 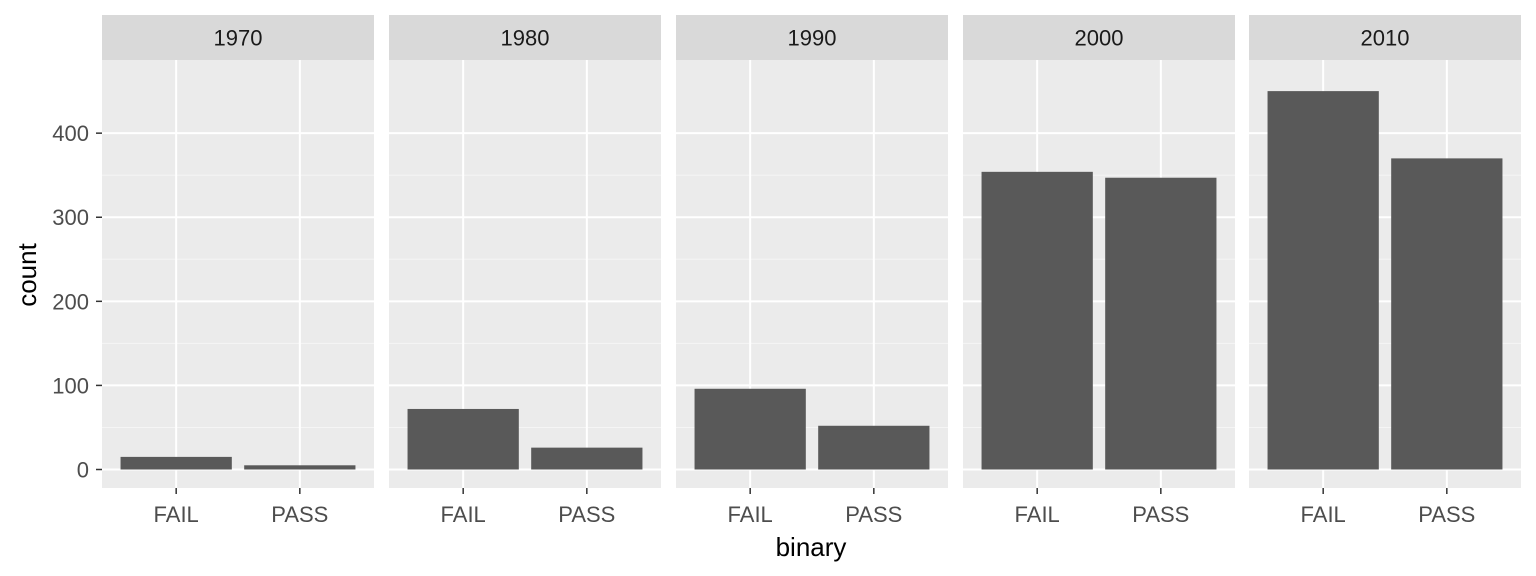 I want to click on panel-background, so click(x=238, y=274).